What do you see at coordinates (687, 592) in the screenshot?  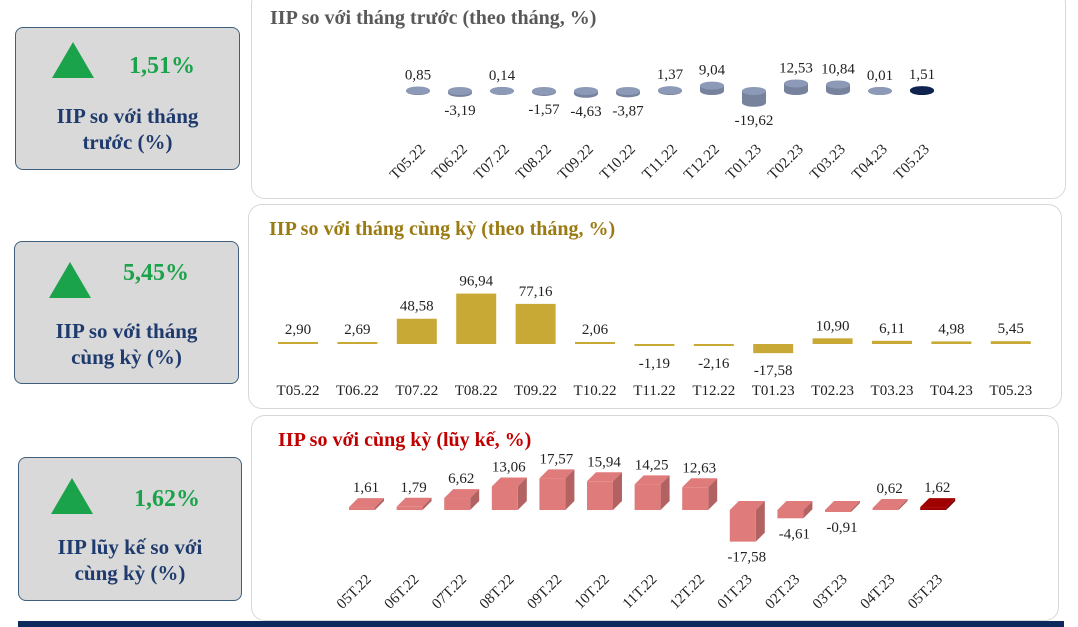 I see `x-tick-label: 12T.22` at bounding box center [687, 592].